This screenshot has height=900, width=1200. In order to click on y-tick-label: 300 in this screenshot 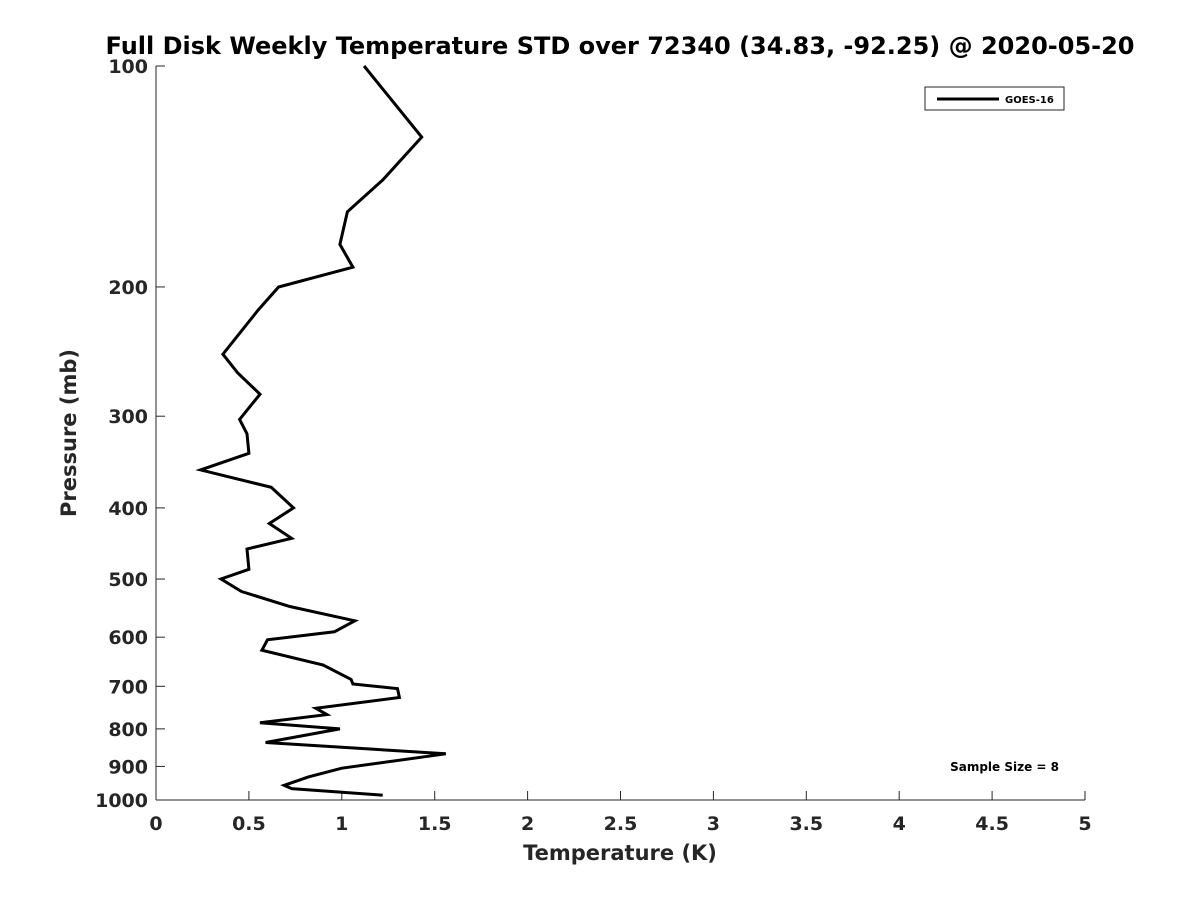, I will do `click(128, 417)`.